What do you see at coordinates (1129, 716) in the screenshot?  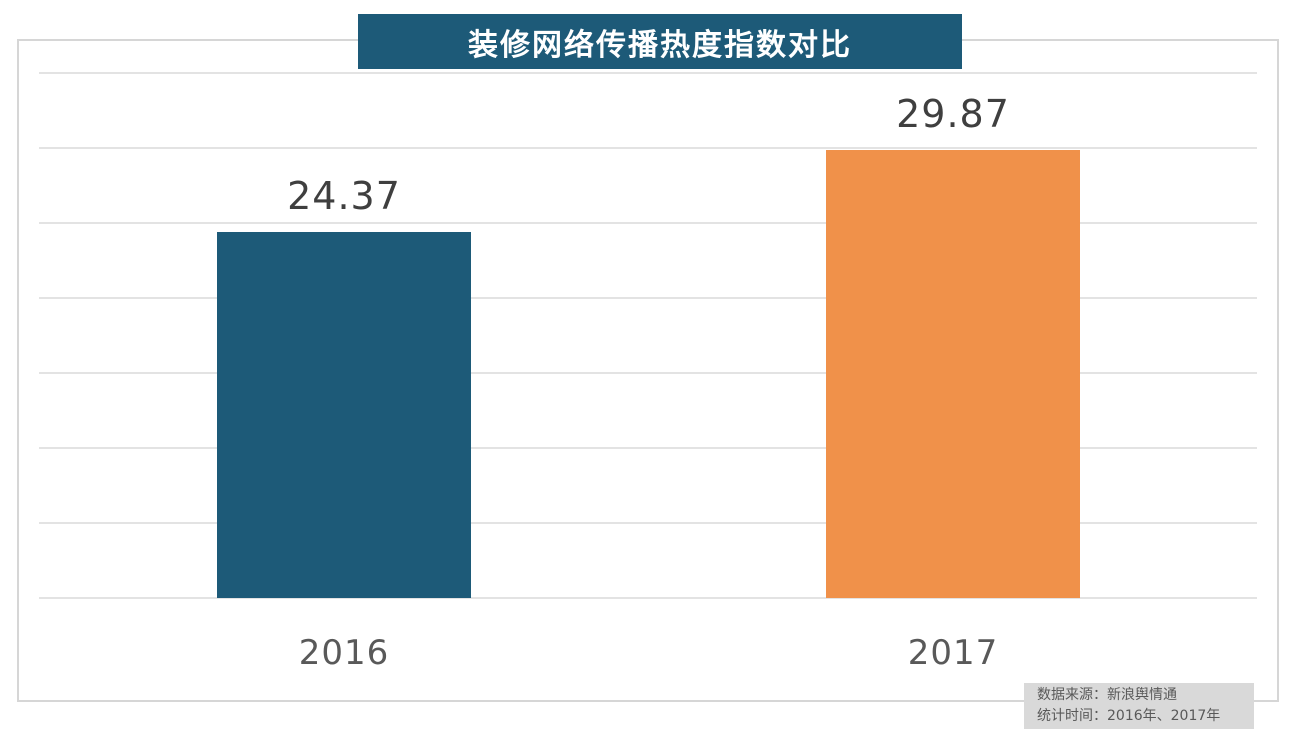 I see `stat-period-line: 统计时间：2016年、2017年` at bounding box center [1129, 716].